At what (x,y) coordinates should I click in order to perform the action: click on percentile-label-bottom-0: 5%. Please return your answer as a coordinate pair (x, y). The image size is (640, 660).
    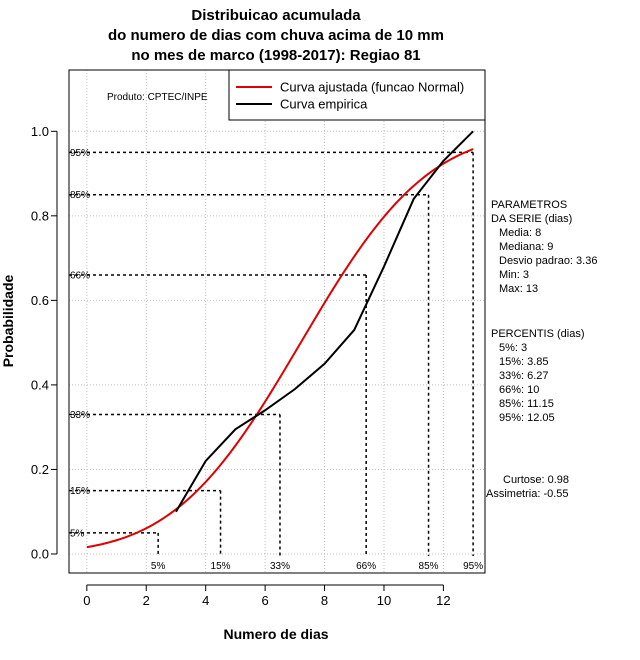
    Looking at the image, I should click on (158, 566).